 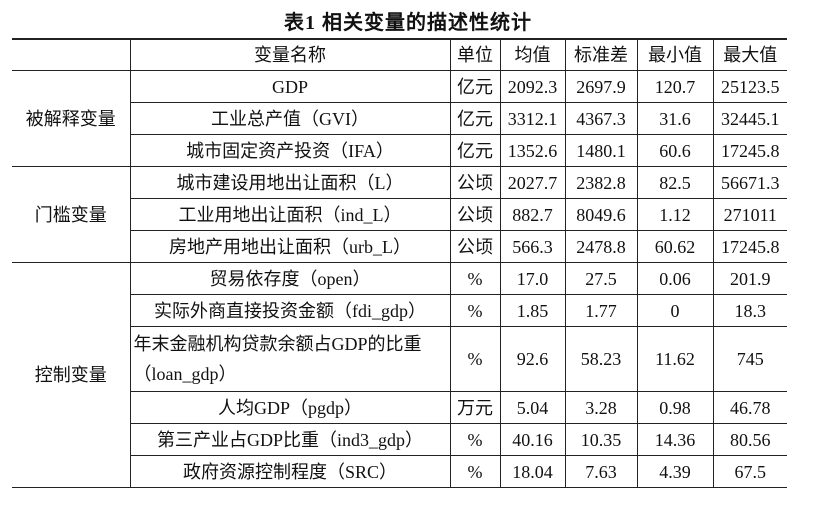 What do you see at coordinates (532, 182) in the screenshot?
I see `value-cell: 2027.7` at bounding box center [532, 182].